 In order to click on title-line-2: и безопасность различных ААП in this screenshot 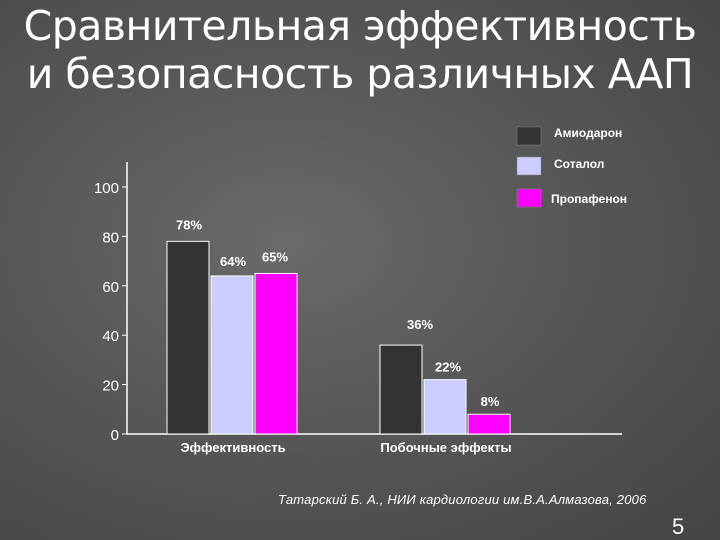, I will do `click(360, 74)`.